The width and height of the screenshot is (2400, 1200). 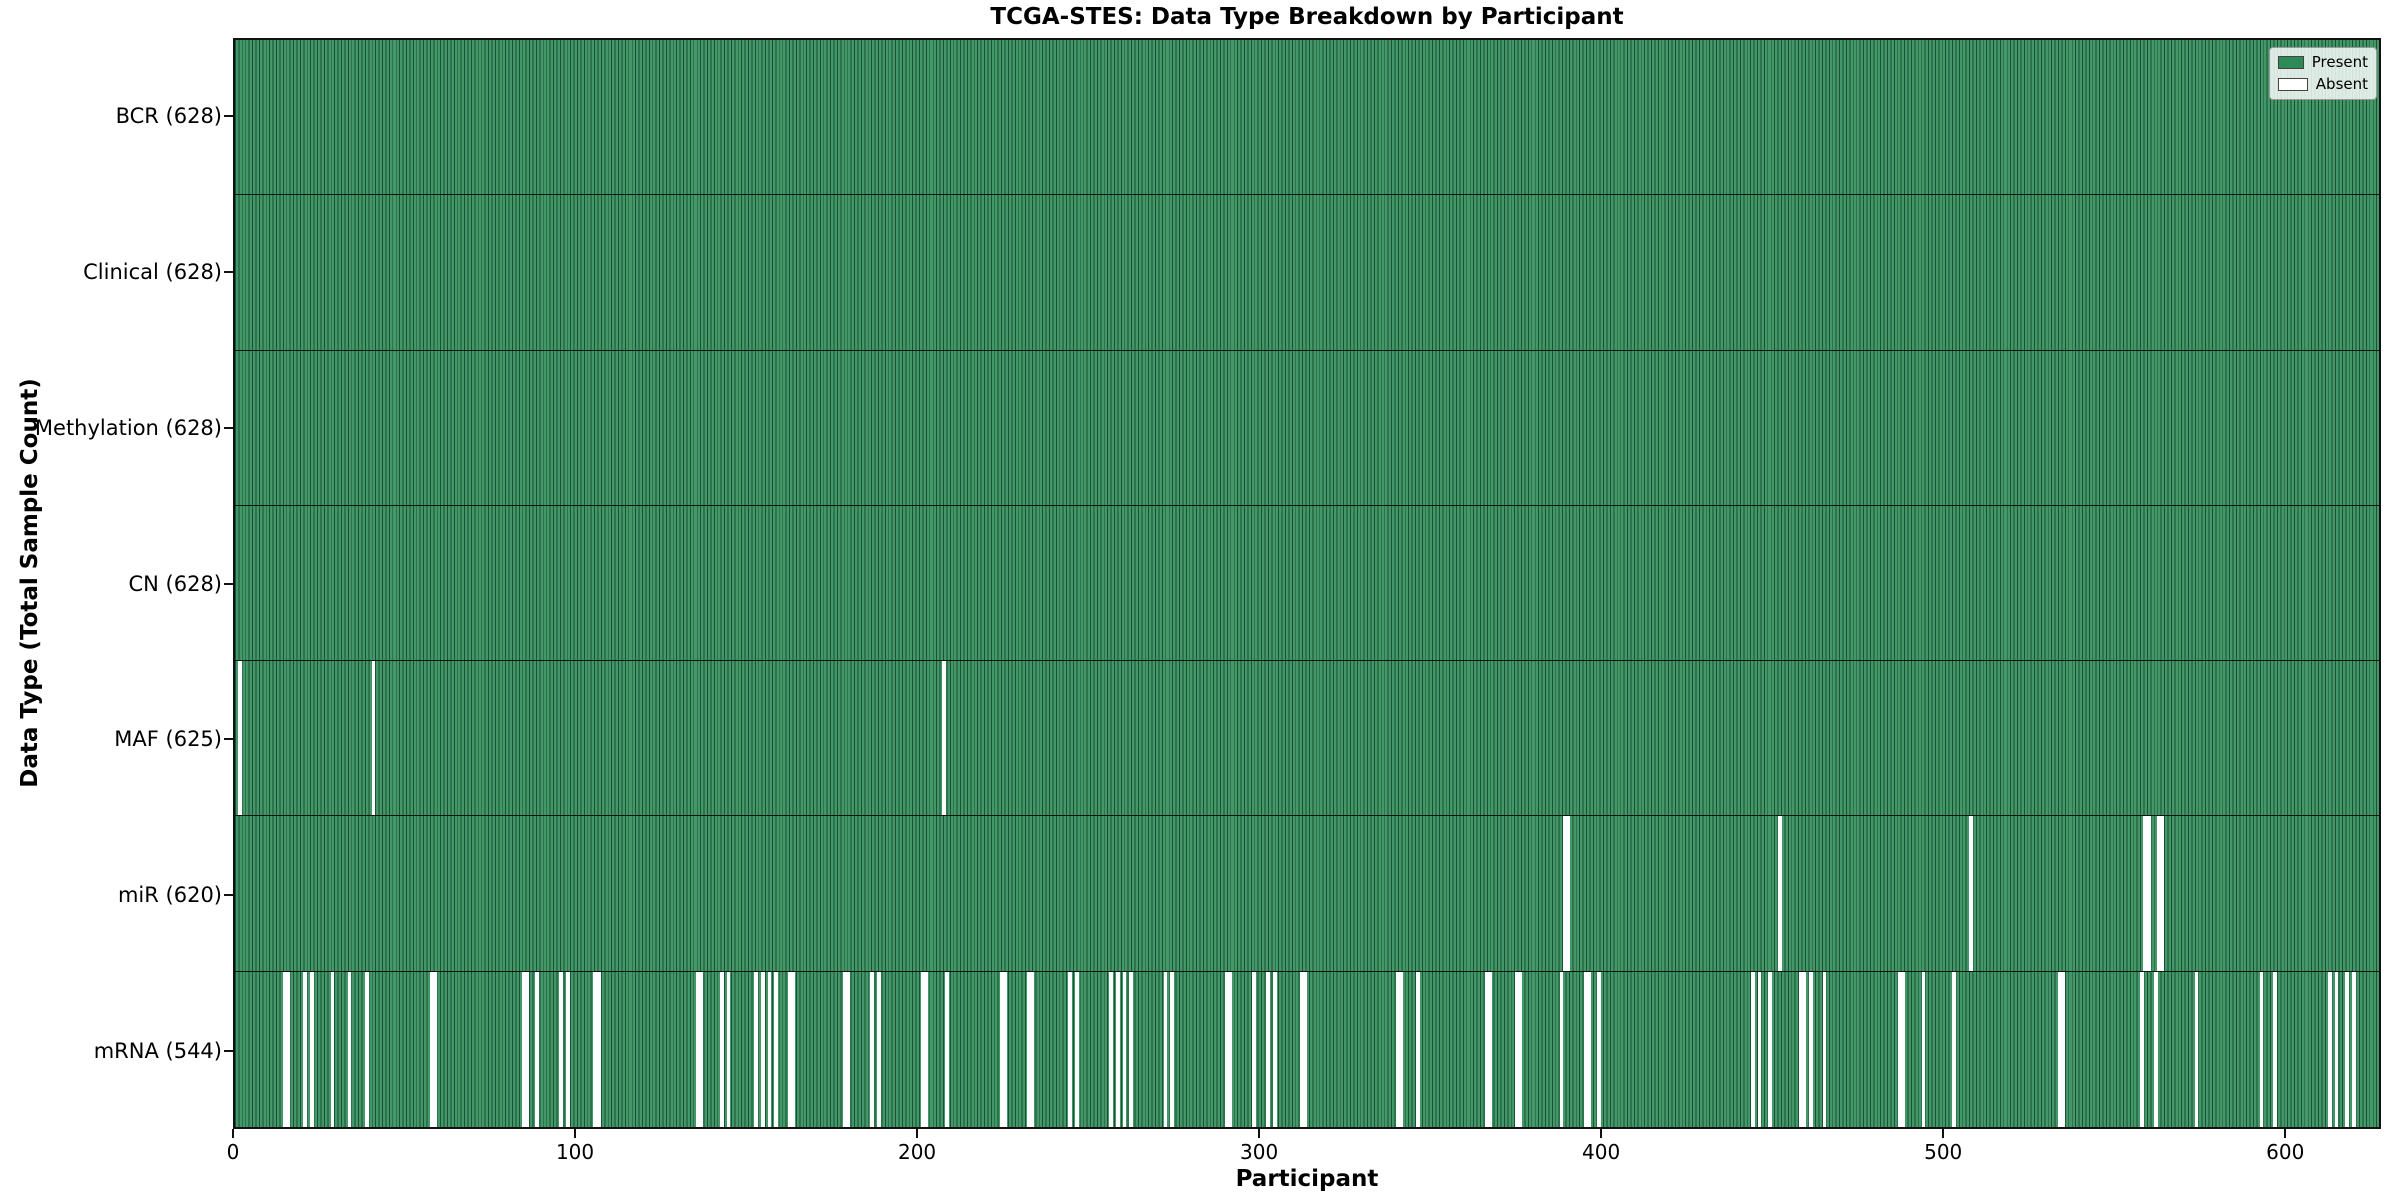 What do you see at coordinates (917, 1152) in the screenshot?
I see `x-tick-label-200: 200` at bounding box center [917, 1152].